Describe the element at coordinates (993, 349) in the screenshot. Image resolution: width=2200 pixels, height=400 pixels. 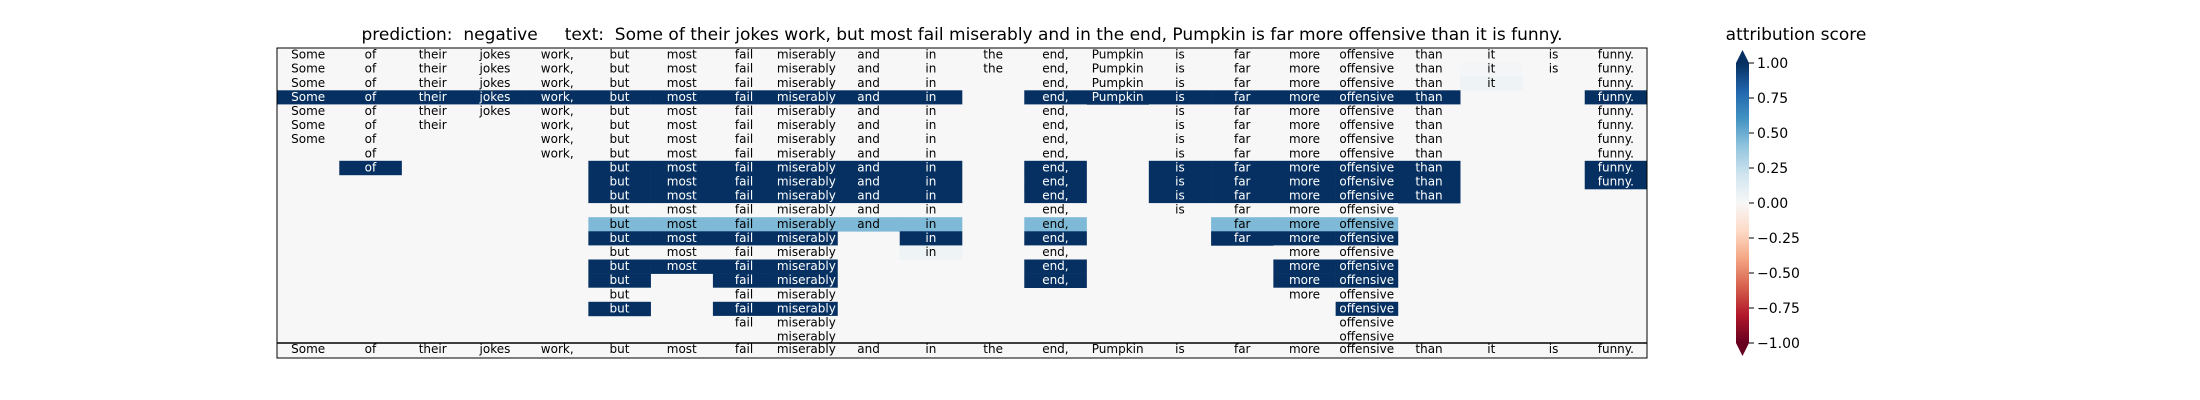
I see `reference-token-label: the` at that location.